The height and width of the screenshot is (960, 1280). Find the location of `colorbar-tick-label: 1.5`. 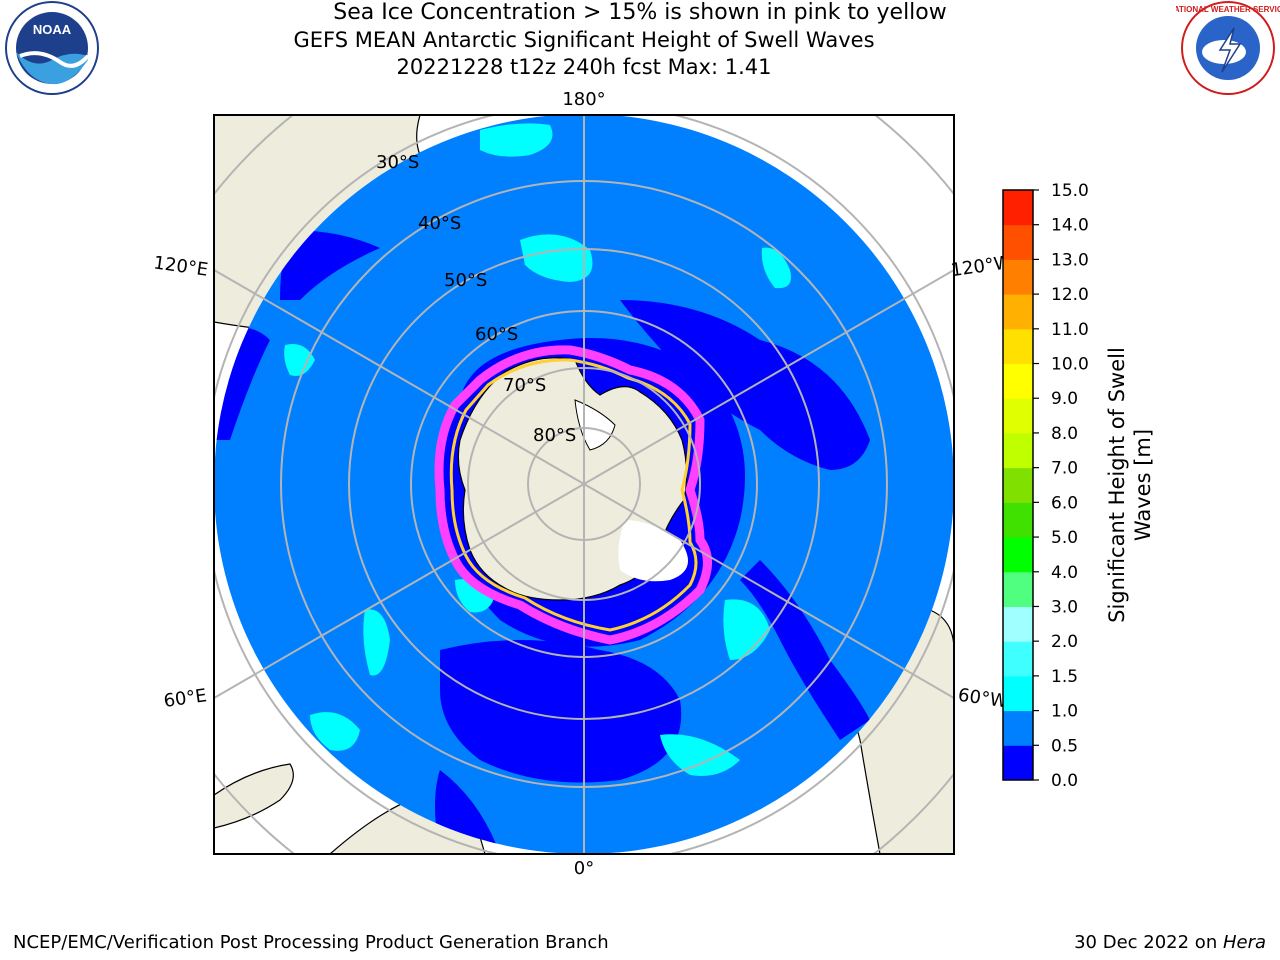

colorbar-tick-label: 1.5 is located at coordinates (1064, 677).